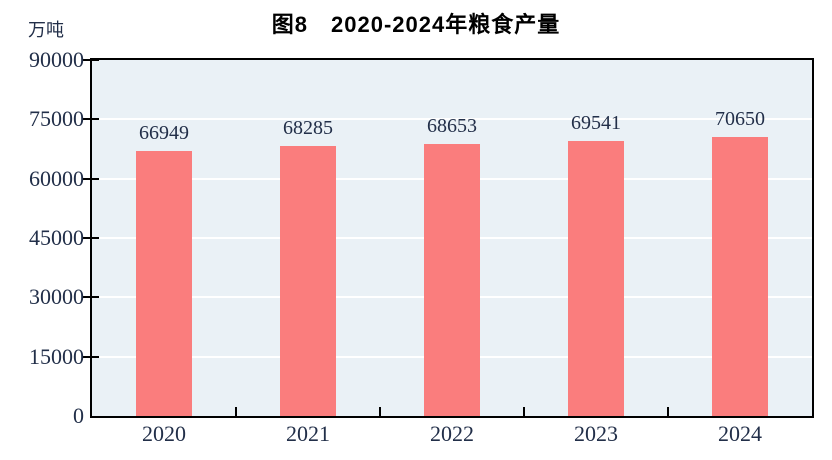 The height and width of the screenshot is (460, 832). I want to click on x-axis-tick-label: 2020, so click(164, 433).